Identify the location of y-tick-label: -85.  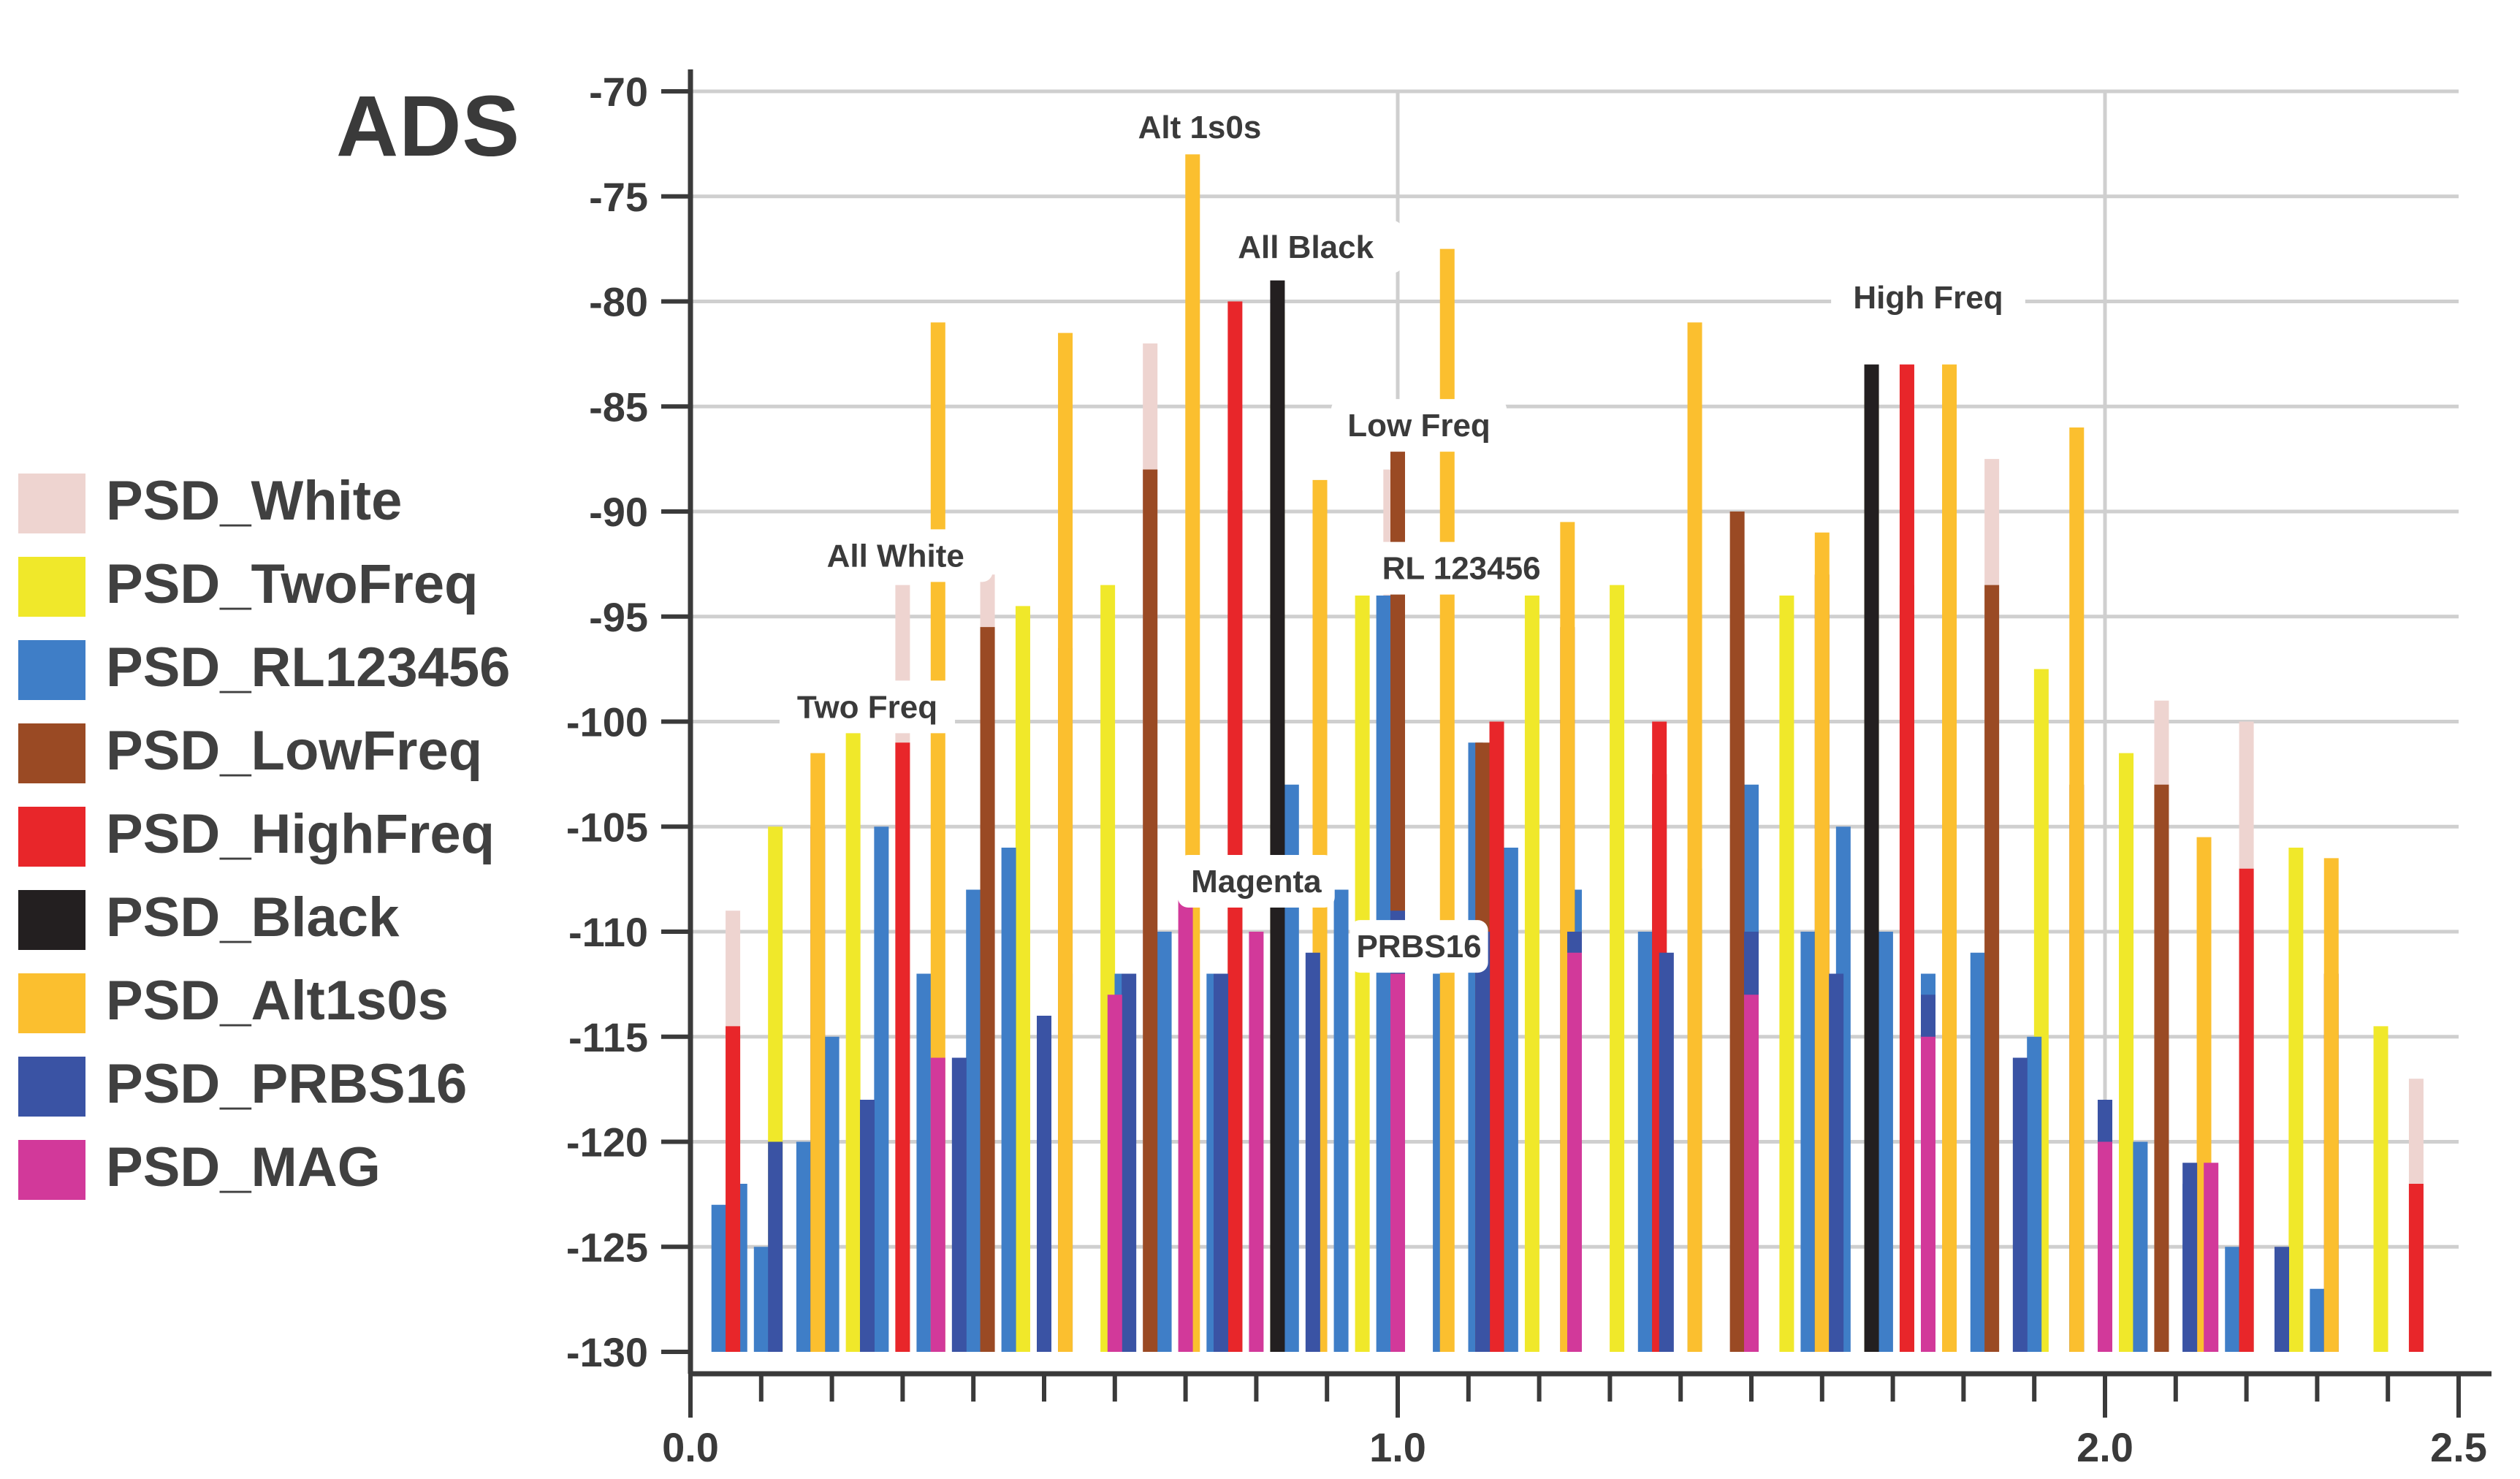
(618, 407).